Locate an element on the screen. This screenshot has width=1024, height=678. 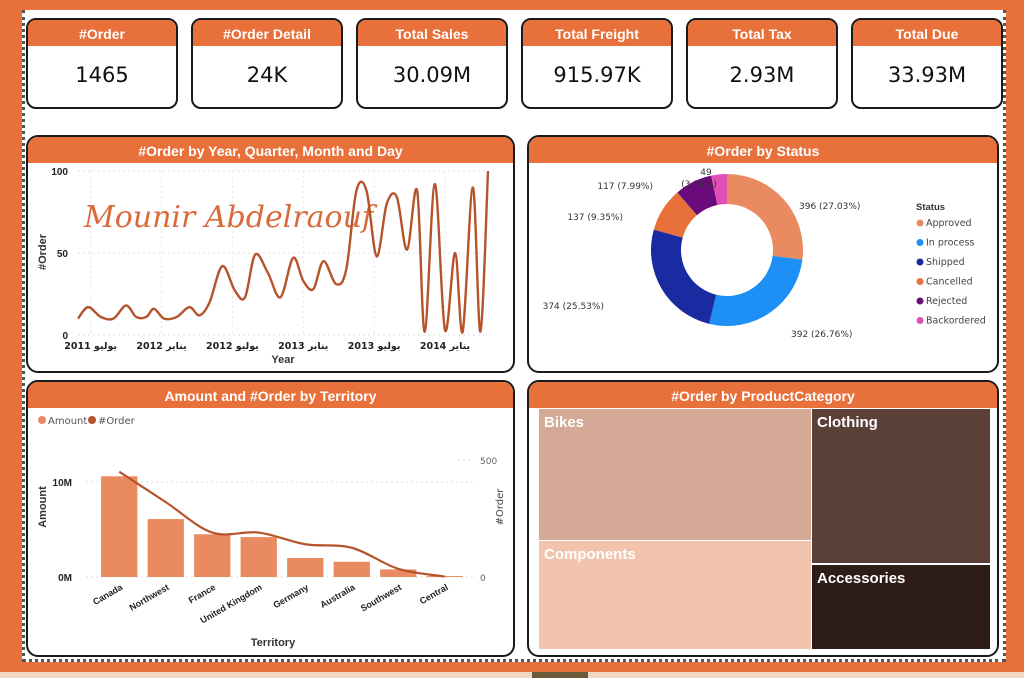
treemap-label: Clothing is located at coordinates (847, 422).